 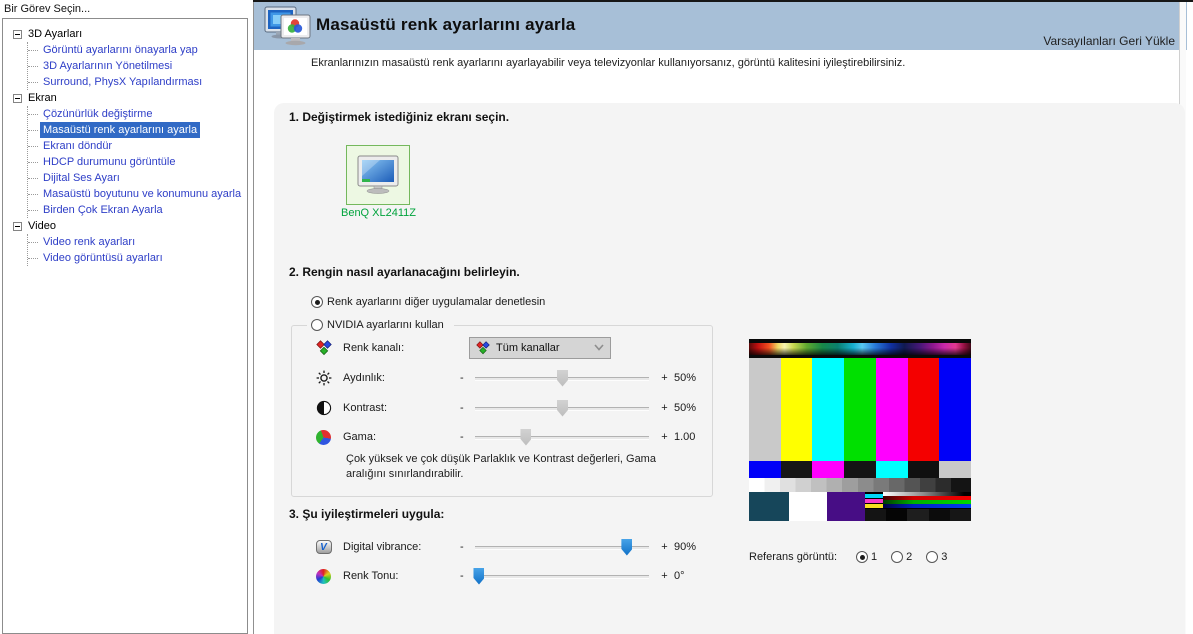 I want to click on hue-row: Renk Tonu: - + 0°, so click(x=500, y=576).